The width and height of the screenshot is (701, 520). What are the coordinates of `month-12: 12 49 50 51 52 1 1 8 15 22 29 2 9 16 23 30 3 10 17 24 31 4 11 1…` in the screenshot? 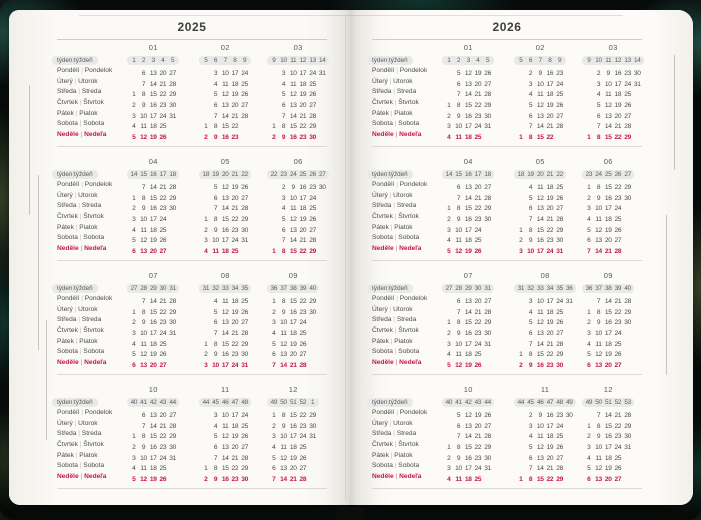 It's located at (293, 433).